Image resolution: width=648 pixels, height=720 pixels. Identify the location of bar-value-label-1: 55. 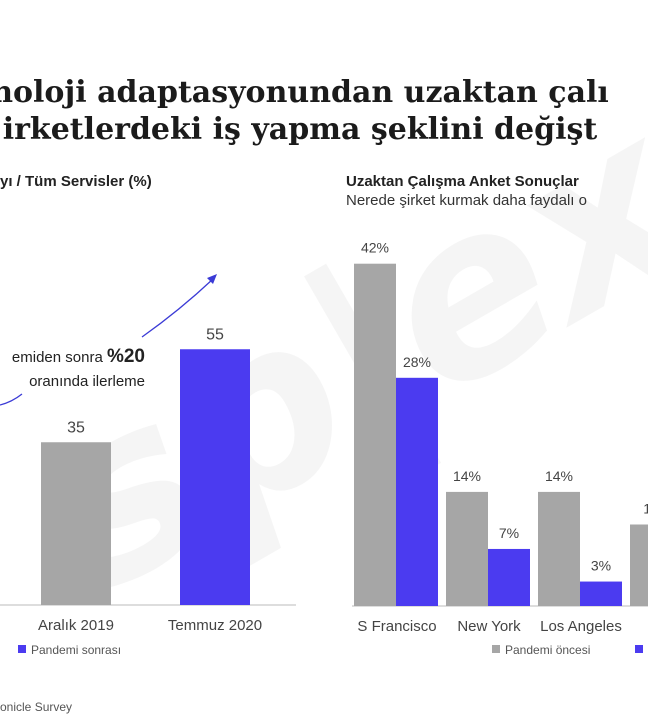
(215, 334).